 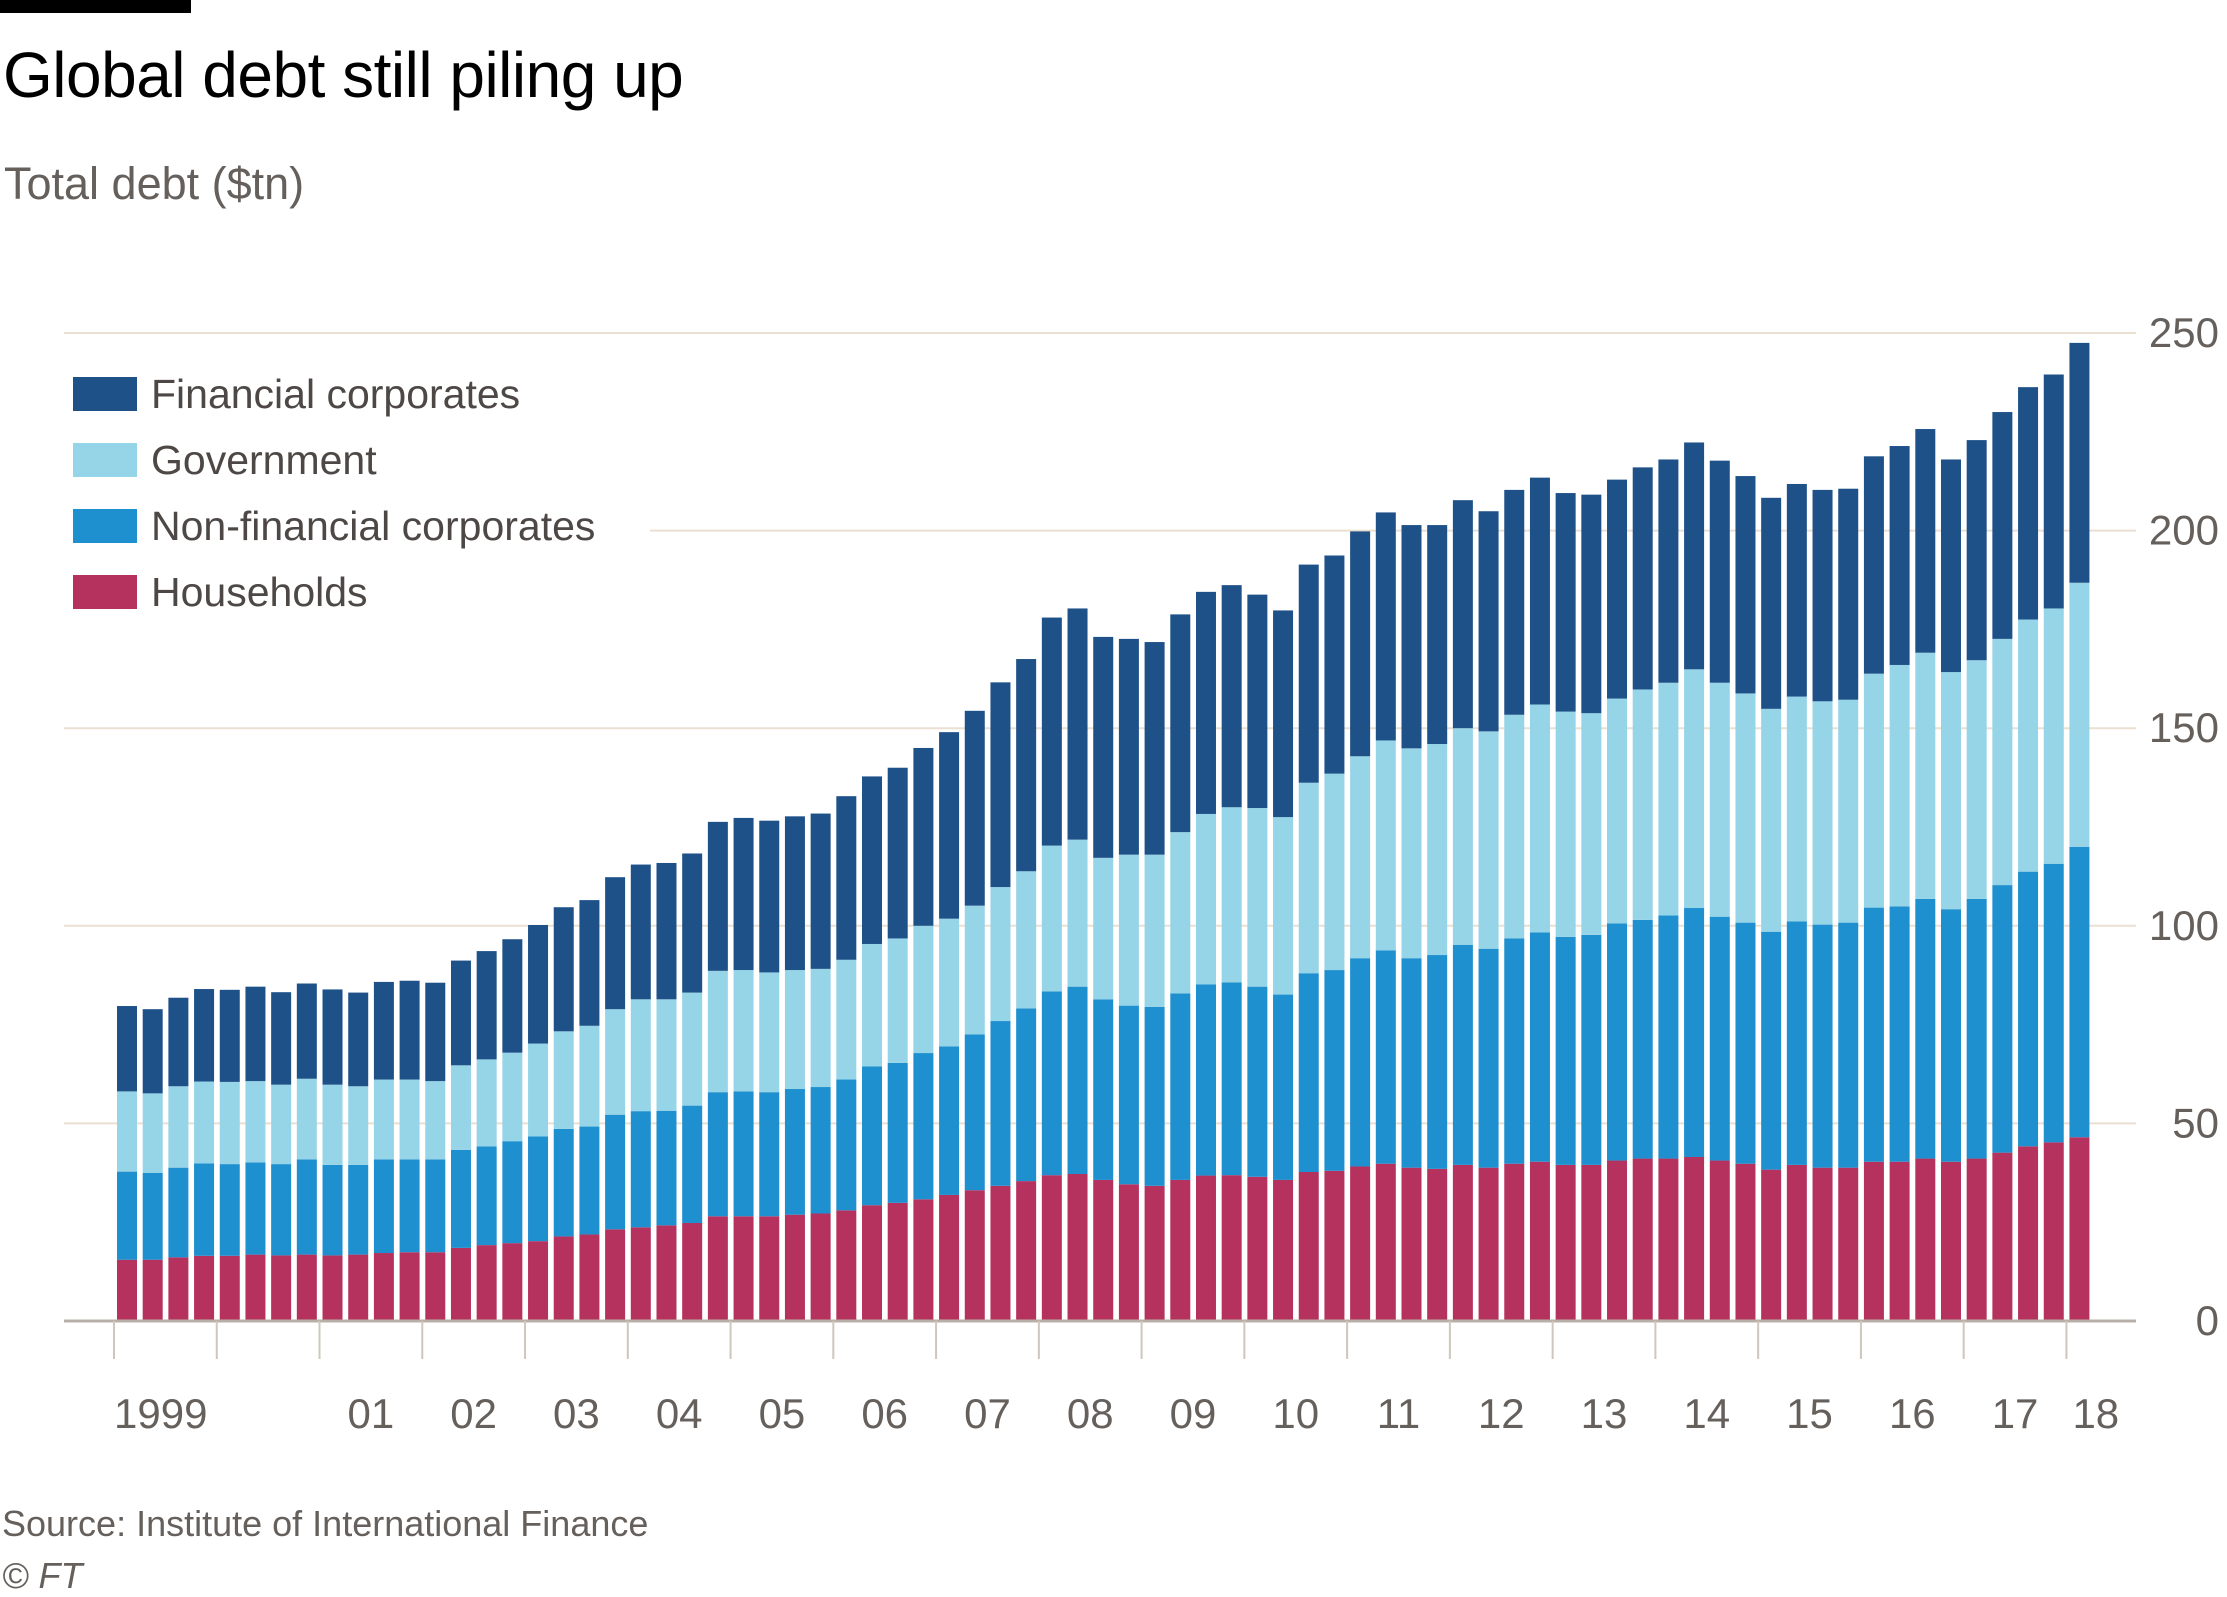 I want to click on x-tick-label: 10, so click(x=1295, y=1413).